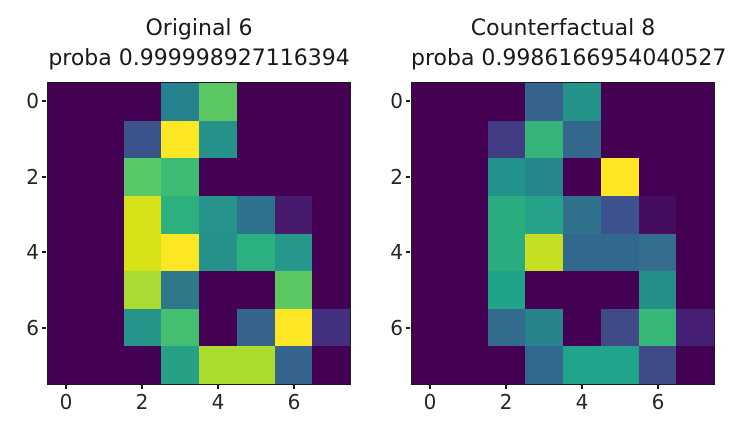 This screenshot has height=434, width=744. I want to click on x-tick-label: 6, so click(294, 402).